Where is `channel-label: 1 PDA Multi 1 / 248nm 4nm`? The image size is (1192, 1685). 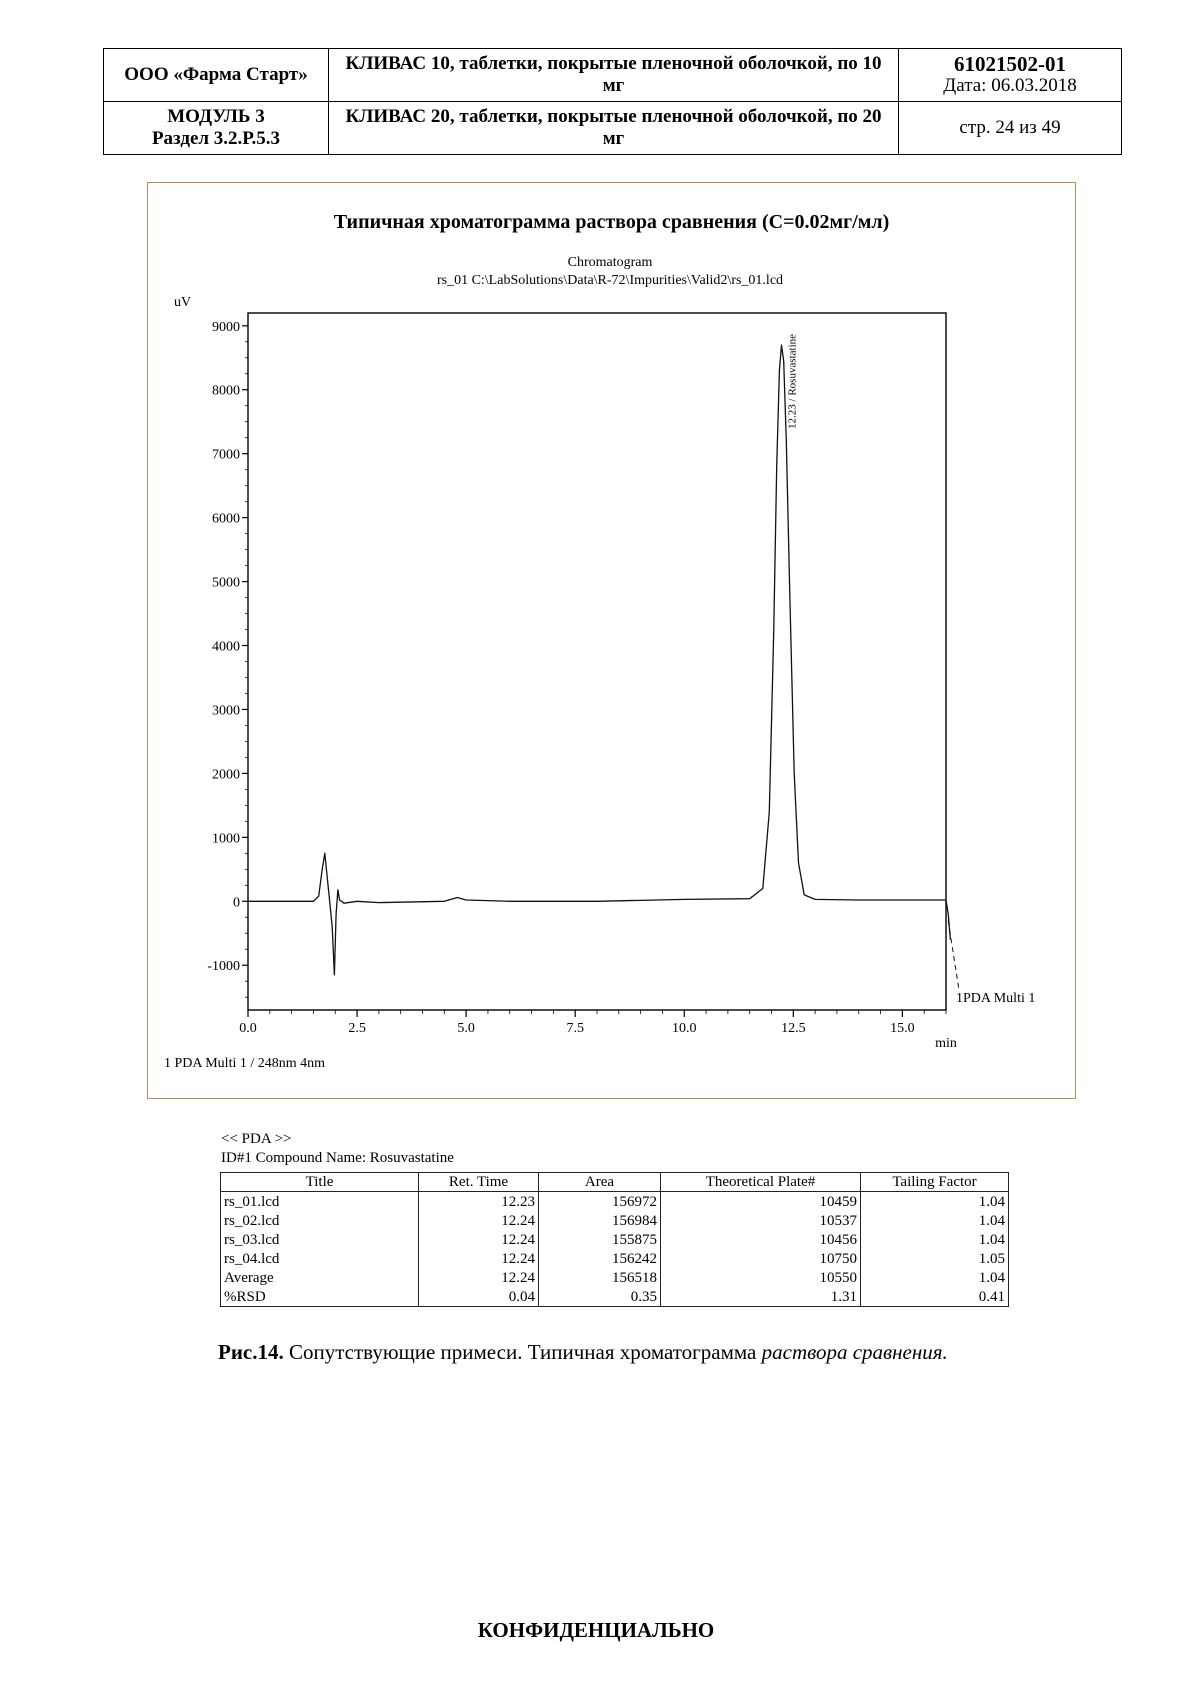 channel-label: 1 PDA Multi 1 / 248nm 4nm is located at coordinates (244, 1063).